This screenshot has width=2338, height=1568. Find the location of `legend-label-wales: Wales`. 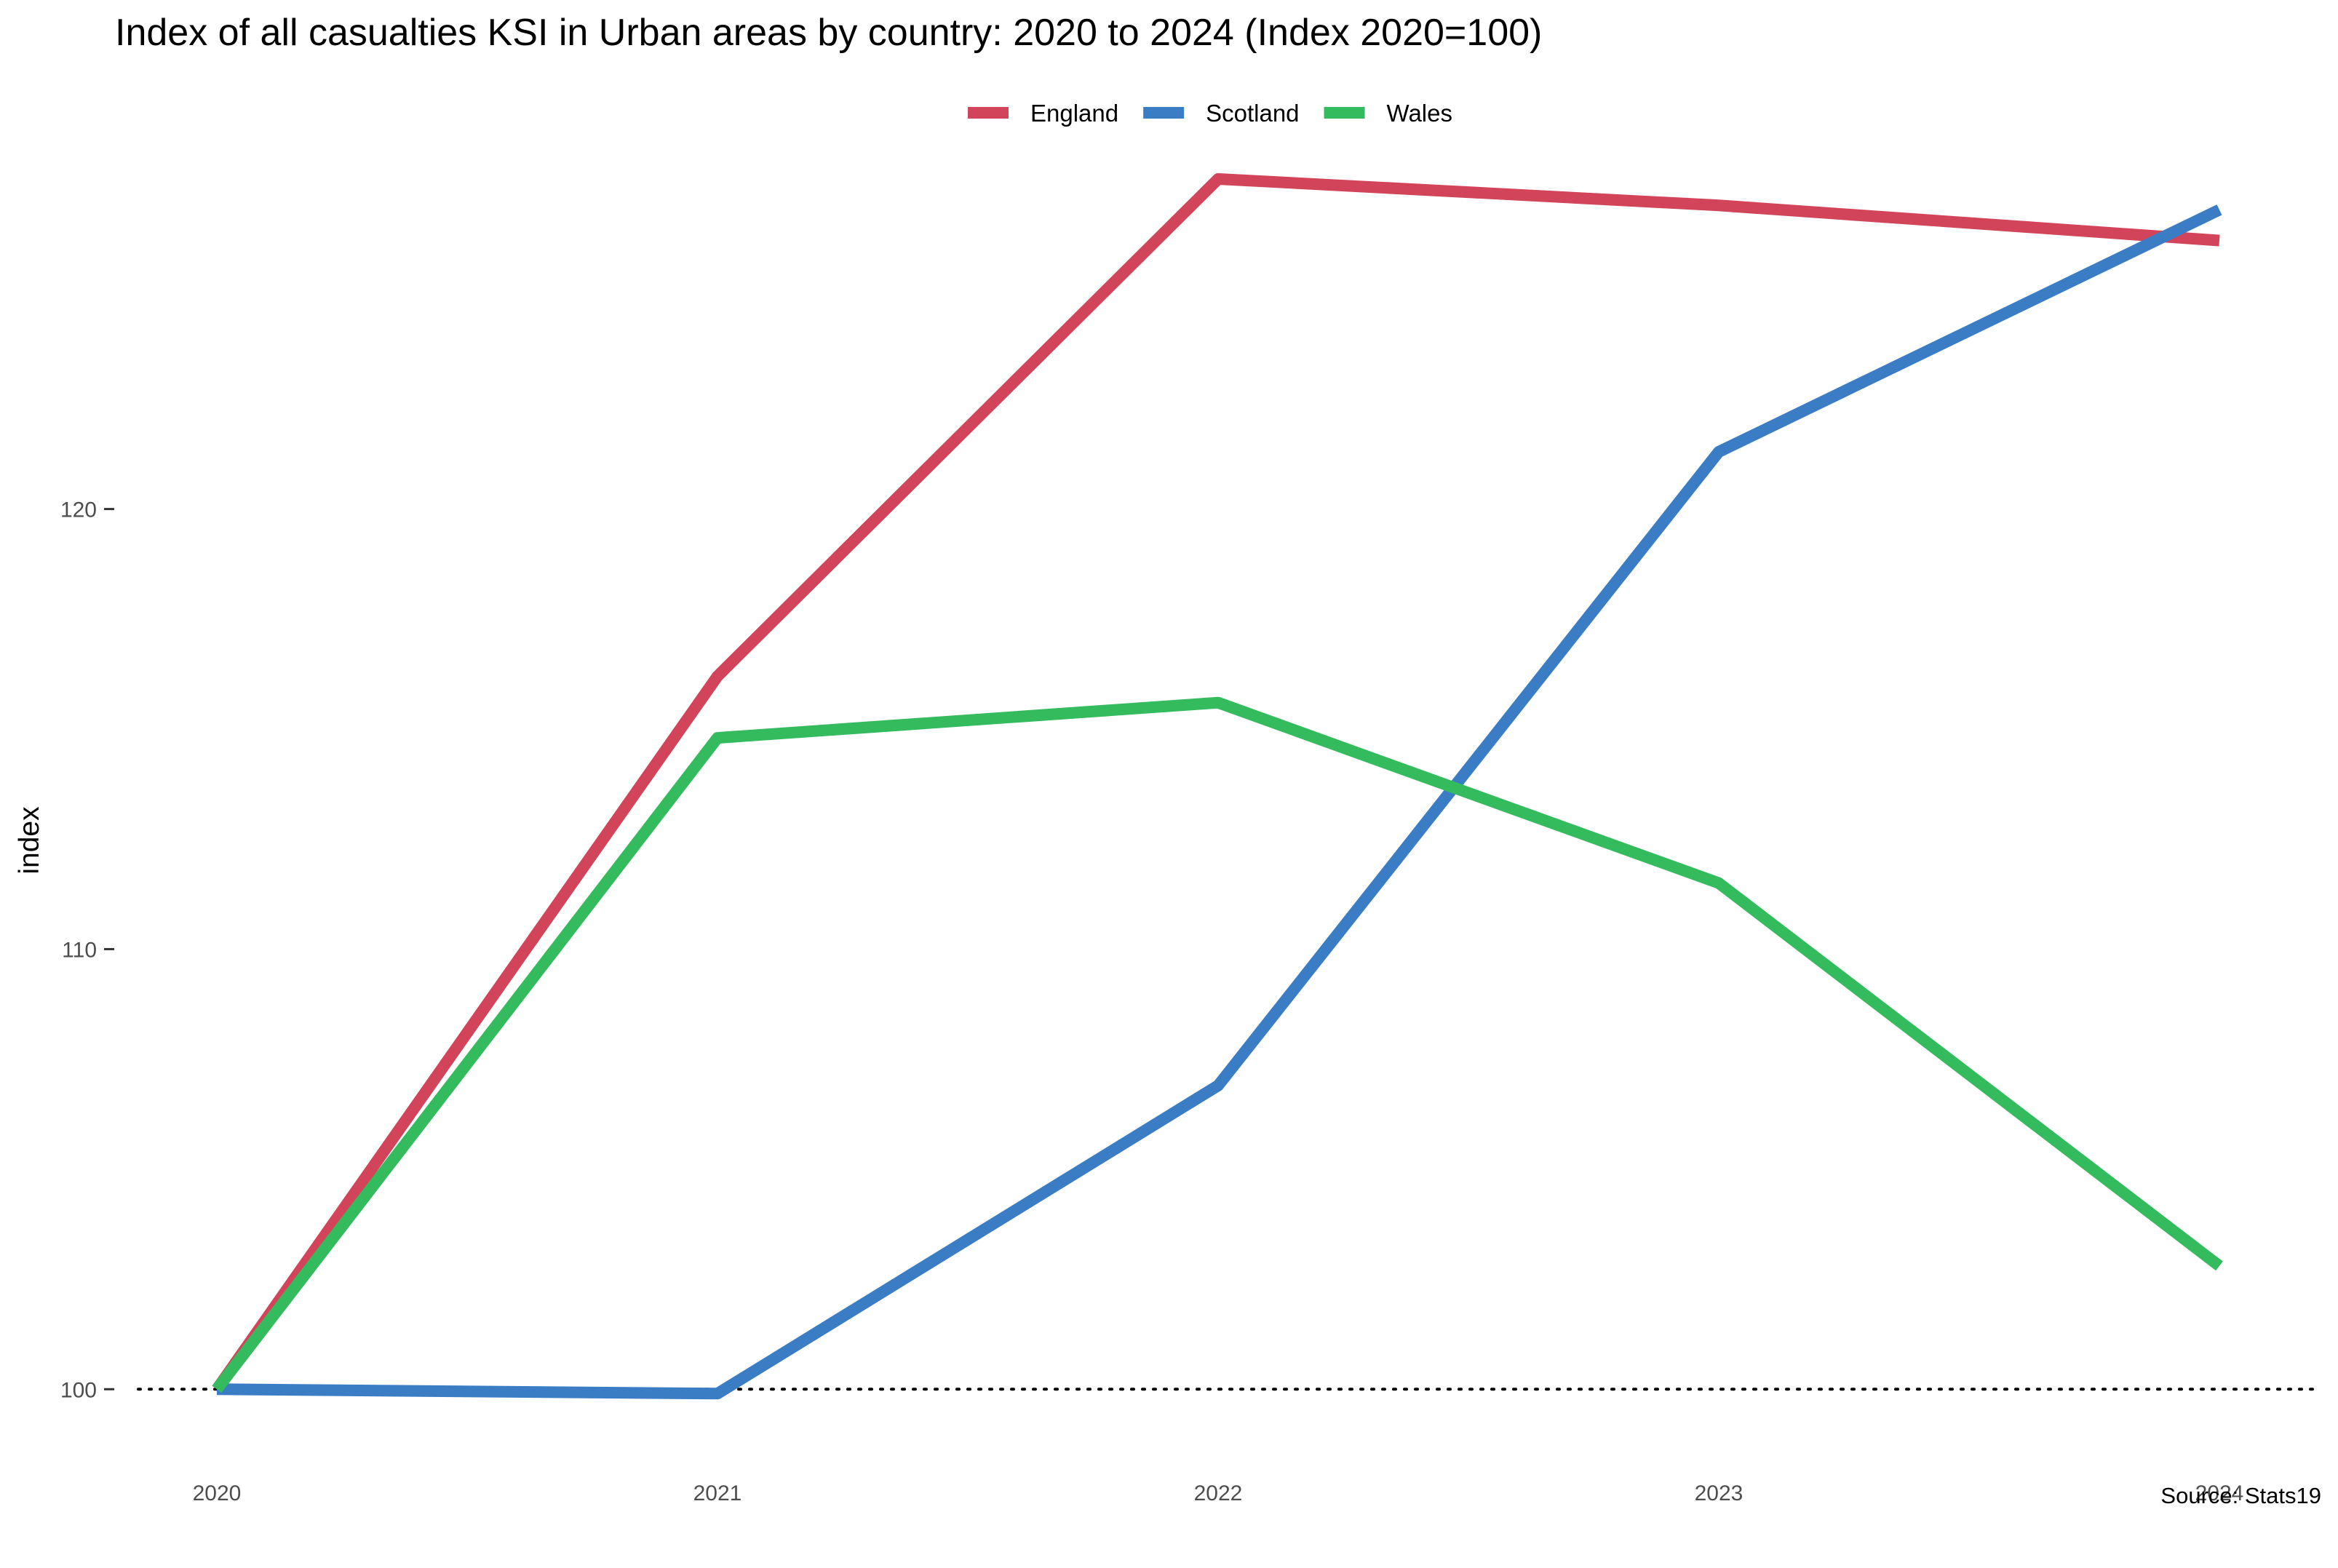

legend-label-wales: Wales is located at coordinates (1419, 113).